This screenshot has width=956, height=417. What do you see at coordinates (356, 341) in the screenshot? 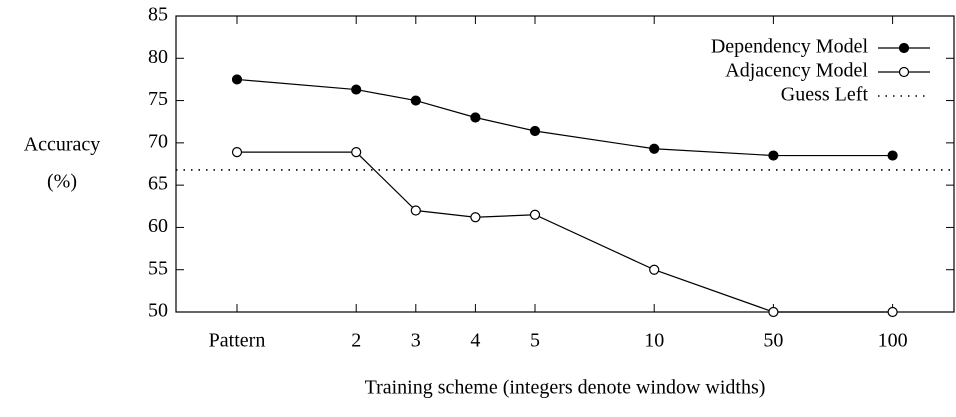
I see `x-tick-label: 2` at bounding box center [356, 341].